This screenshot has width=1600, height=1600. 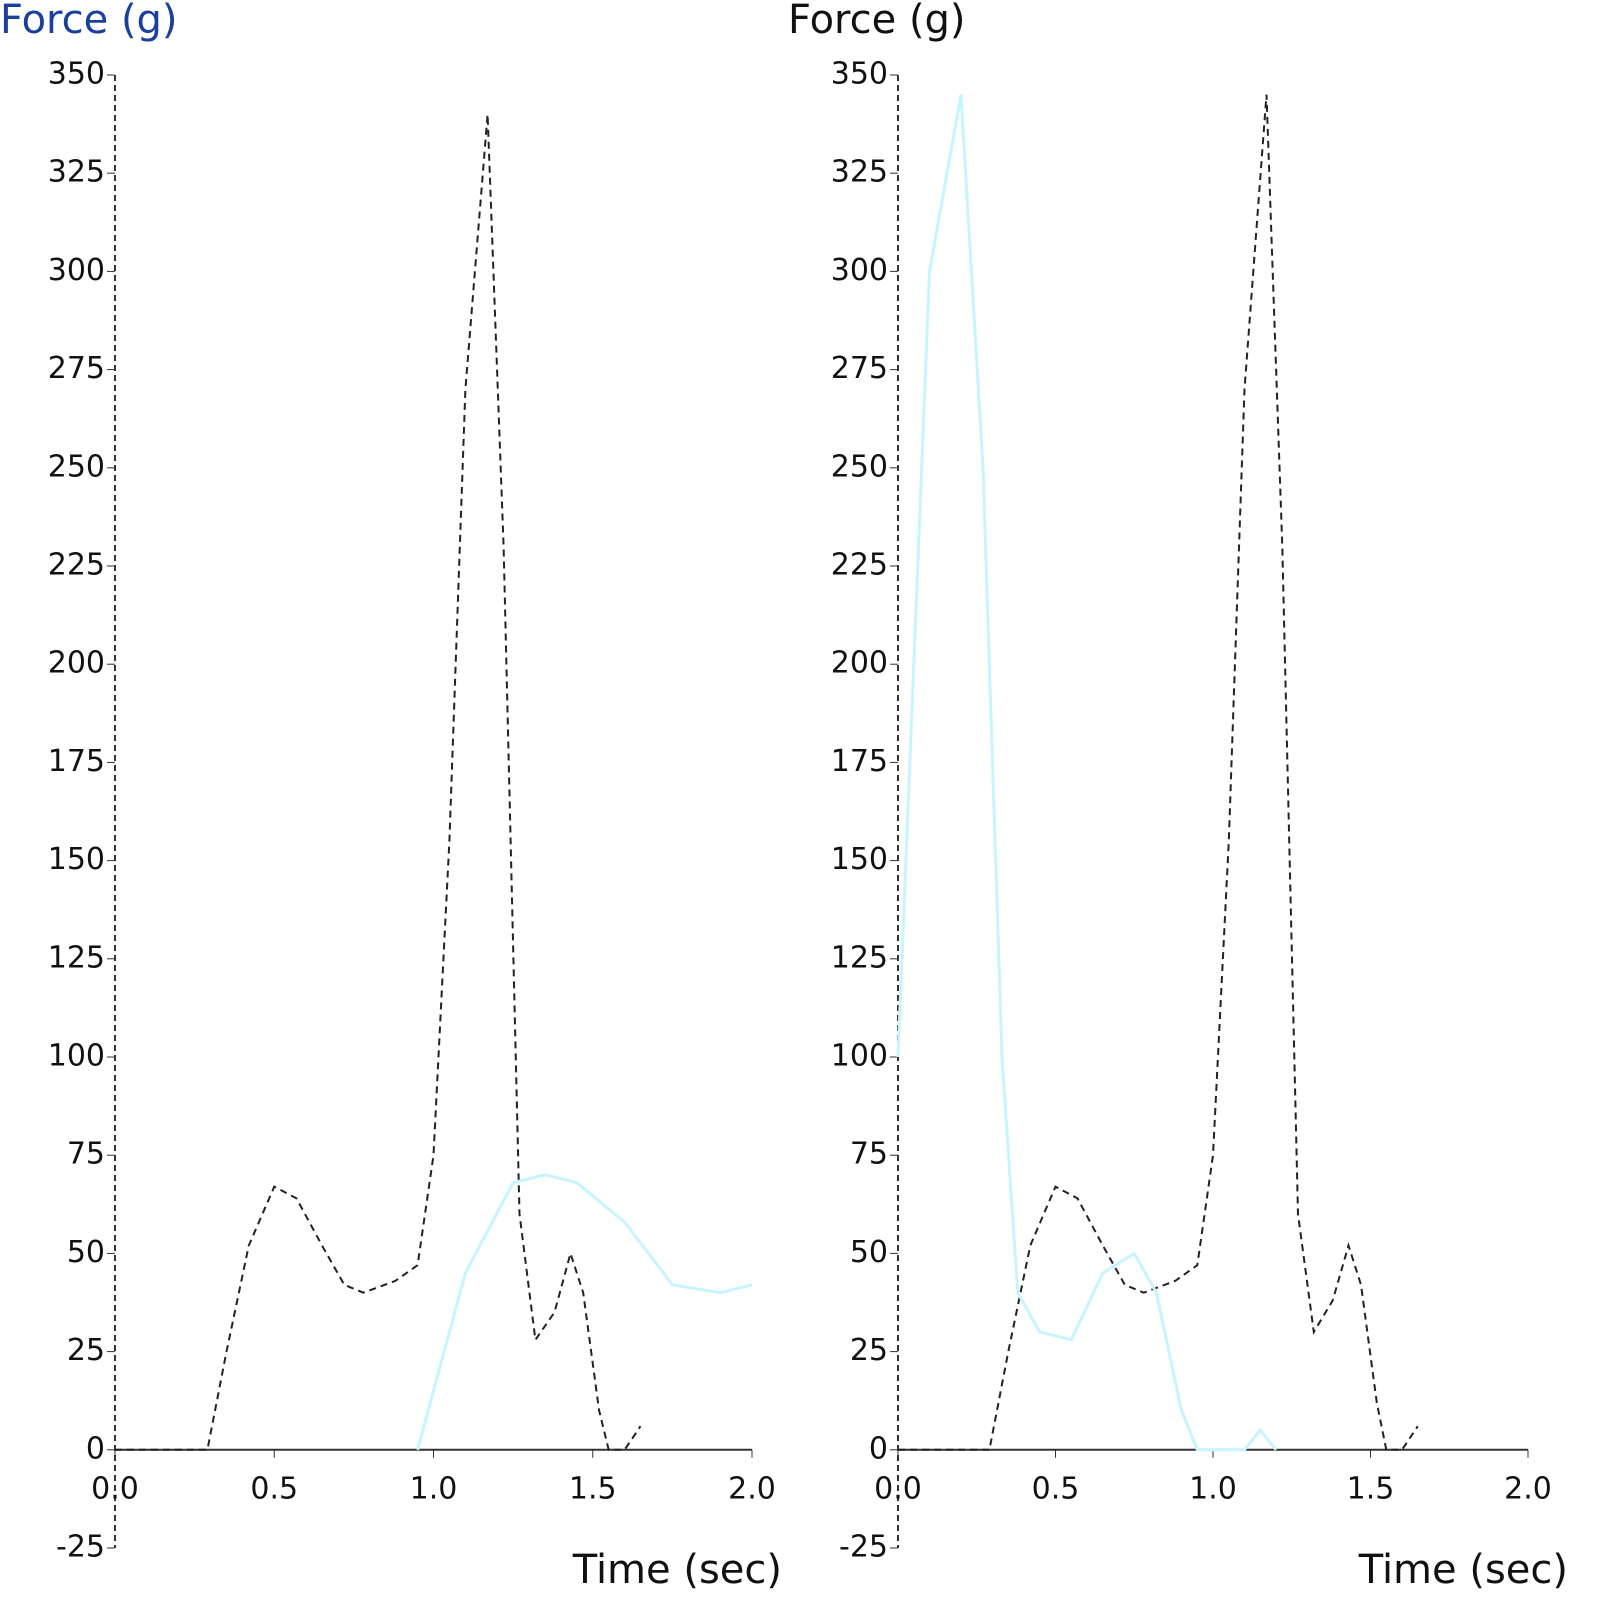 What do you see at coordinates (584, 1312) in the screenshot?
I see `data-line` at bounding box center [584, 1312].